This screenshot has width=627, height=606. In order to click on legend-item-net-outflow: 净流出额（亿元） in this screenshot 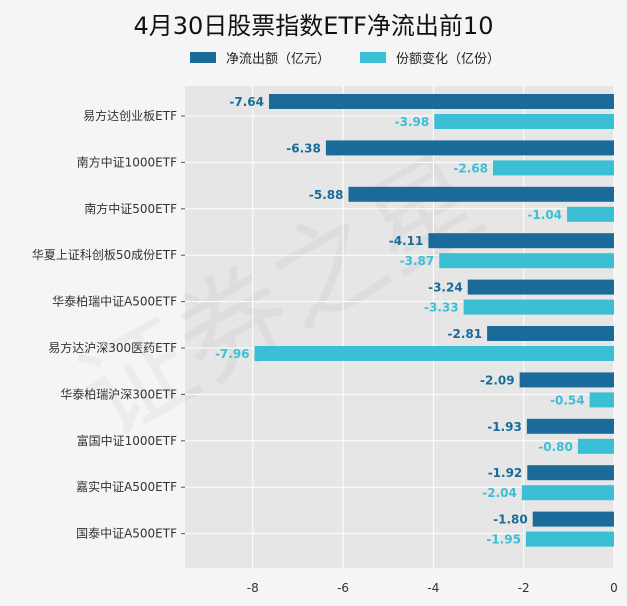, I will do `click(260, 57)`.